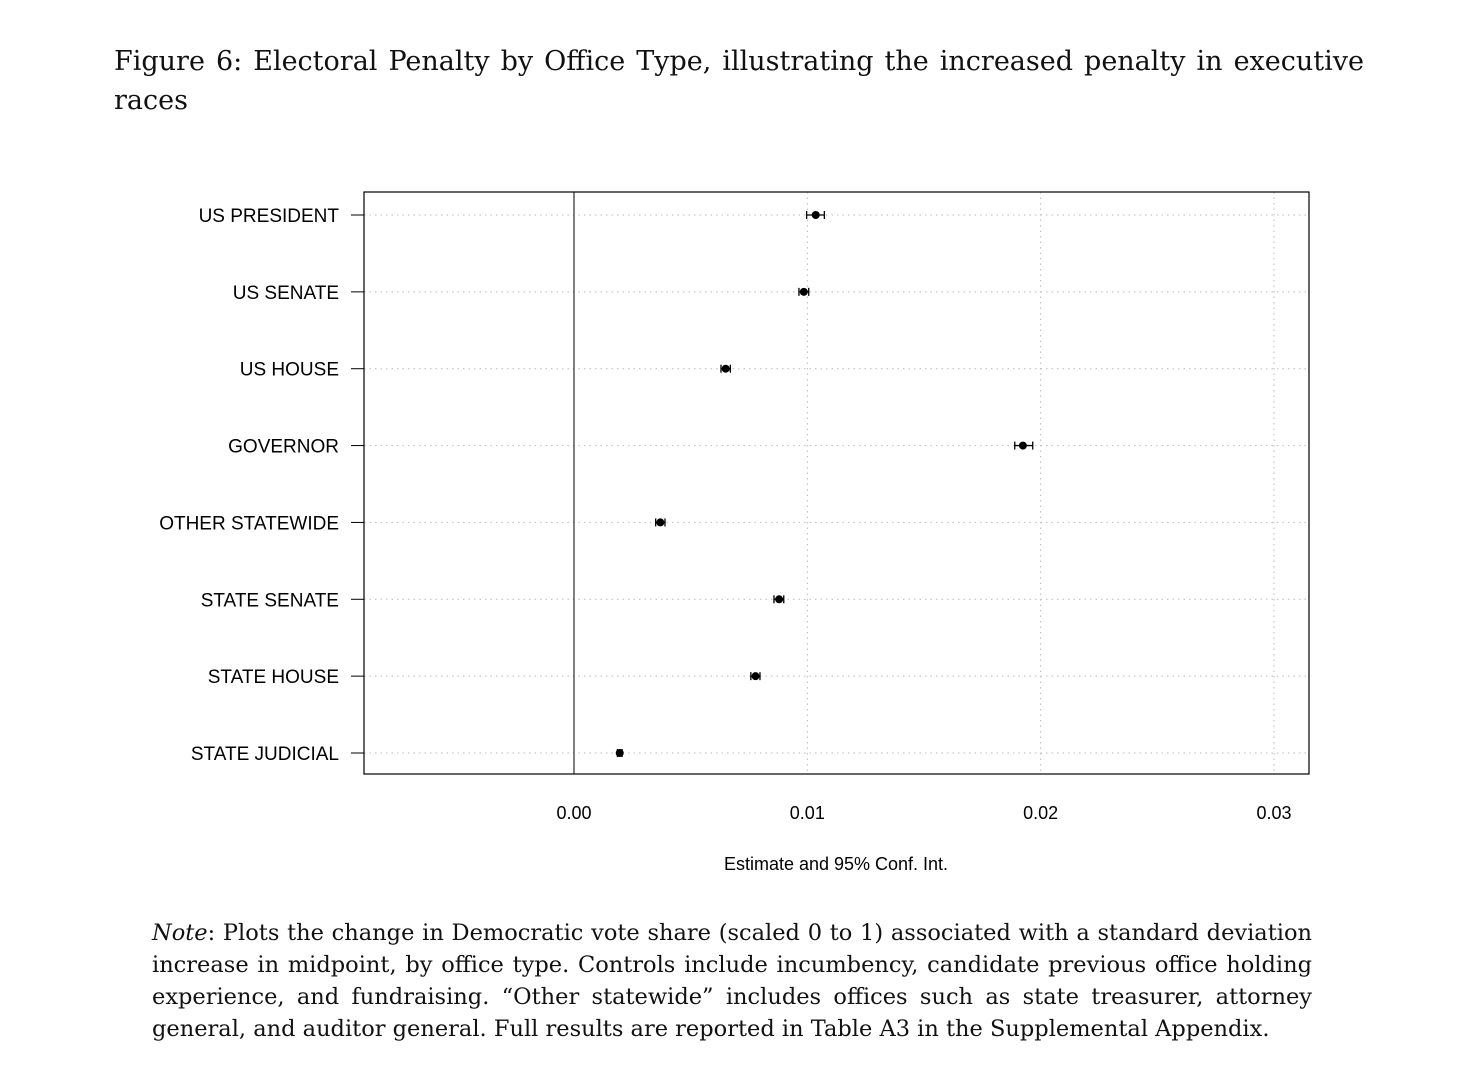 This screenshot has width=1484, height=1084. Describe the element at coordinates (836, 864) in the screenshot. I see `x-axis-label: Estimate and 95% Conf. Int.` at that location.